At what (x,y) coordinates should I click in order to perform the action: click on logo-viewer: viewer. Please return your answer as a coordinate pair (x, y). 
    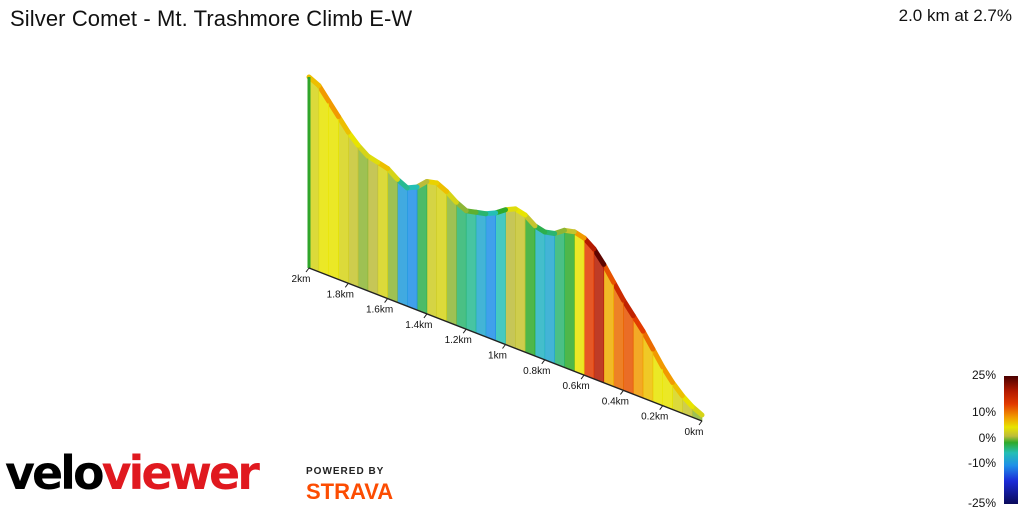
    Looking at the image, I should click on (180, 473).